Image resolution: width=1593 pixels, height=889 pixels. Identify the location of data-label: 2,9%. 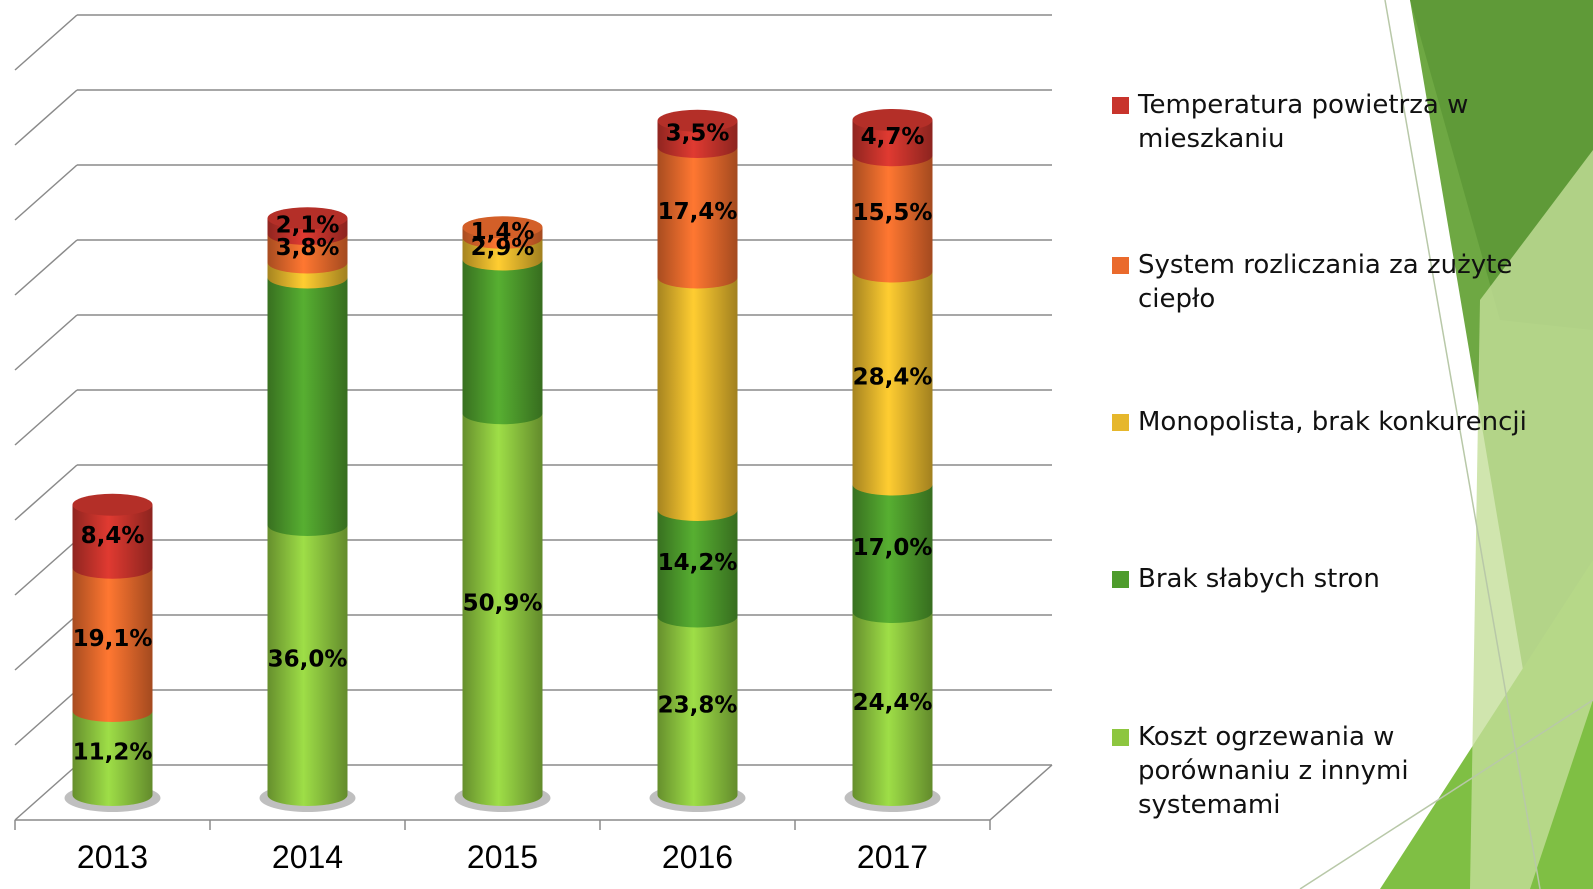
(503, 248).